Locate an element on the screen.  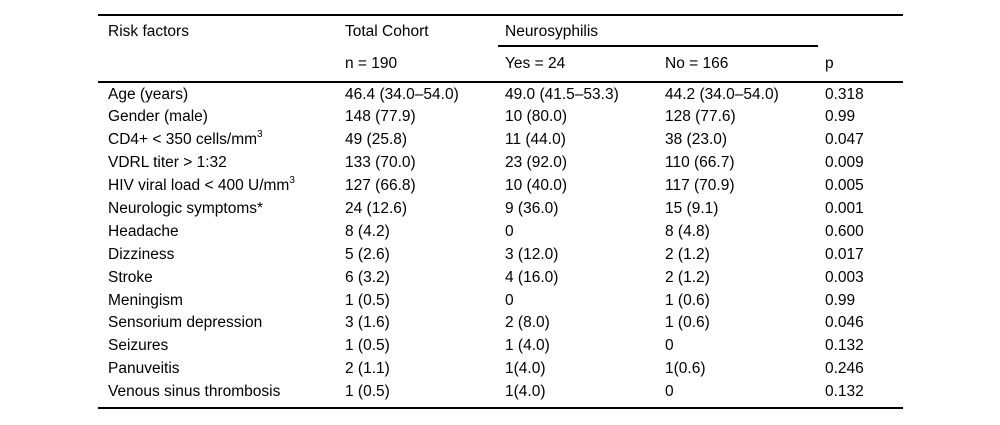
neurosyphilis-group-label: Neurosyphilis is located at coordinates (552, 31).